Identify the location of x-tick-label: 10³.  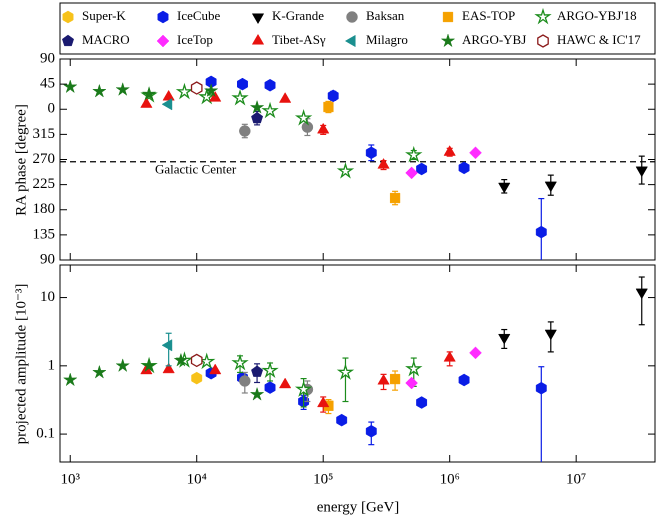
(70, 479).